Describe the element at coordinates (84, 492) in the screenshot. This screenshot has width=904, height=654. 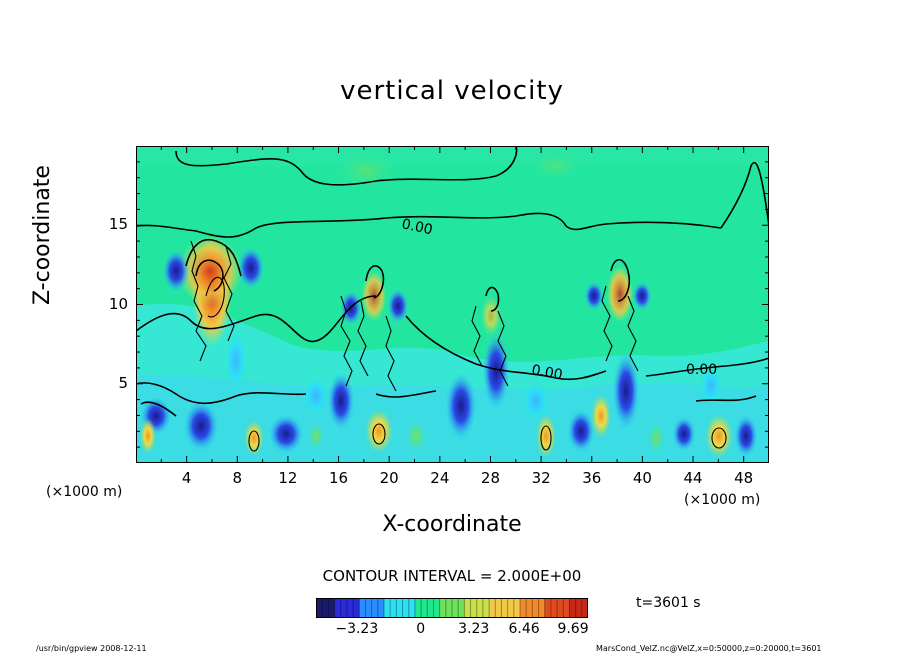
I see `x-unit-left: (×1000 m)` at that location.